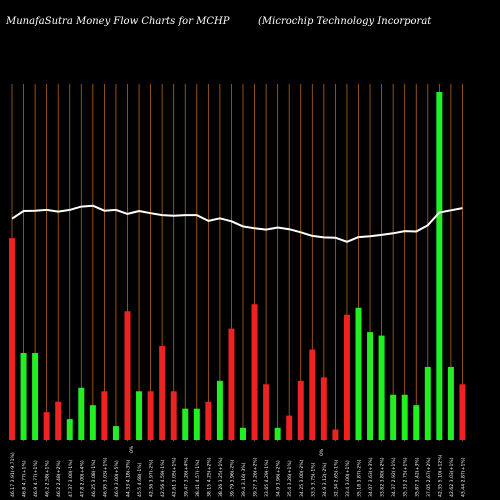 The height and width of the screenshot is (500, 500). What do you see at coordinates (71, 478) in the screenshot?
I see `x-tick-label: 47.37 3.00(-1%)` at bounding box center [71, 478].